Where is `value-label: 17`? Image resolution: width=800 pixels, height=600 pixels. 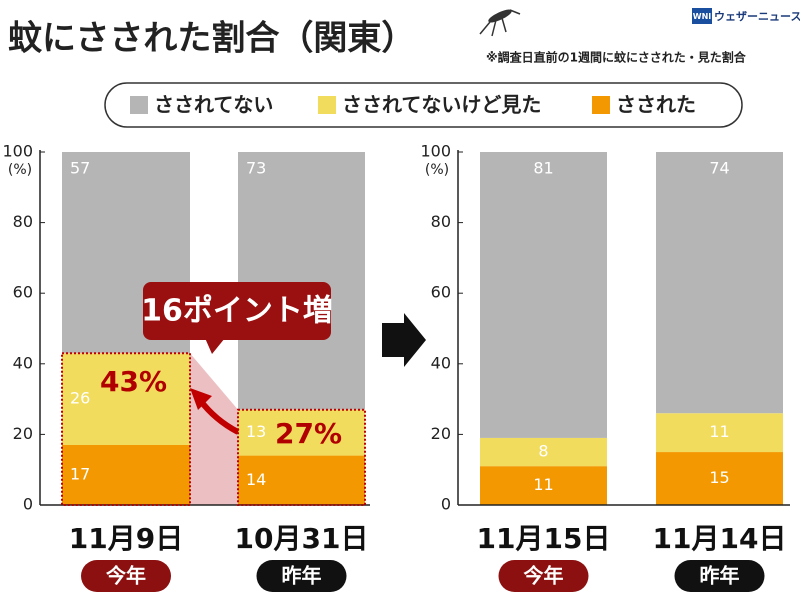
value-label: 17 is located at coordinates (80, 473).